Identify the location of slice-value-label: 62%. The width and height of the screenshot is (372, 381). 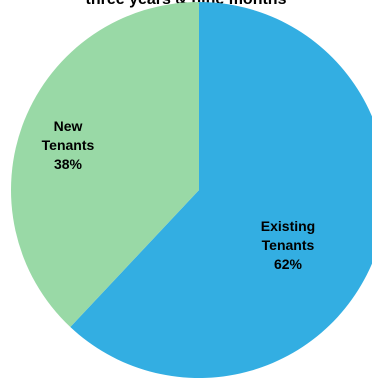
(288, 264).